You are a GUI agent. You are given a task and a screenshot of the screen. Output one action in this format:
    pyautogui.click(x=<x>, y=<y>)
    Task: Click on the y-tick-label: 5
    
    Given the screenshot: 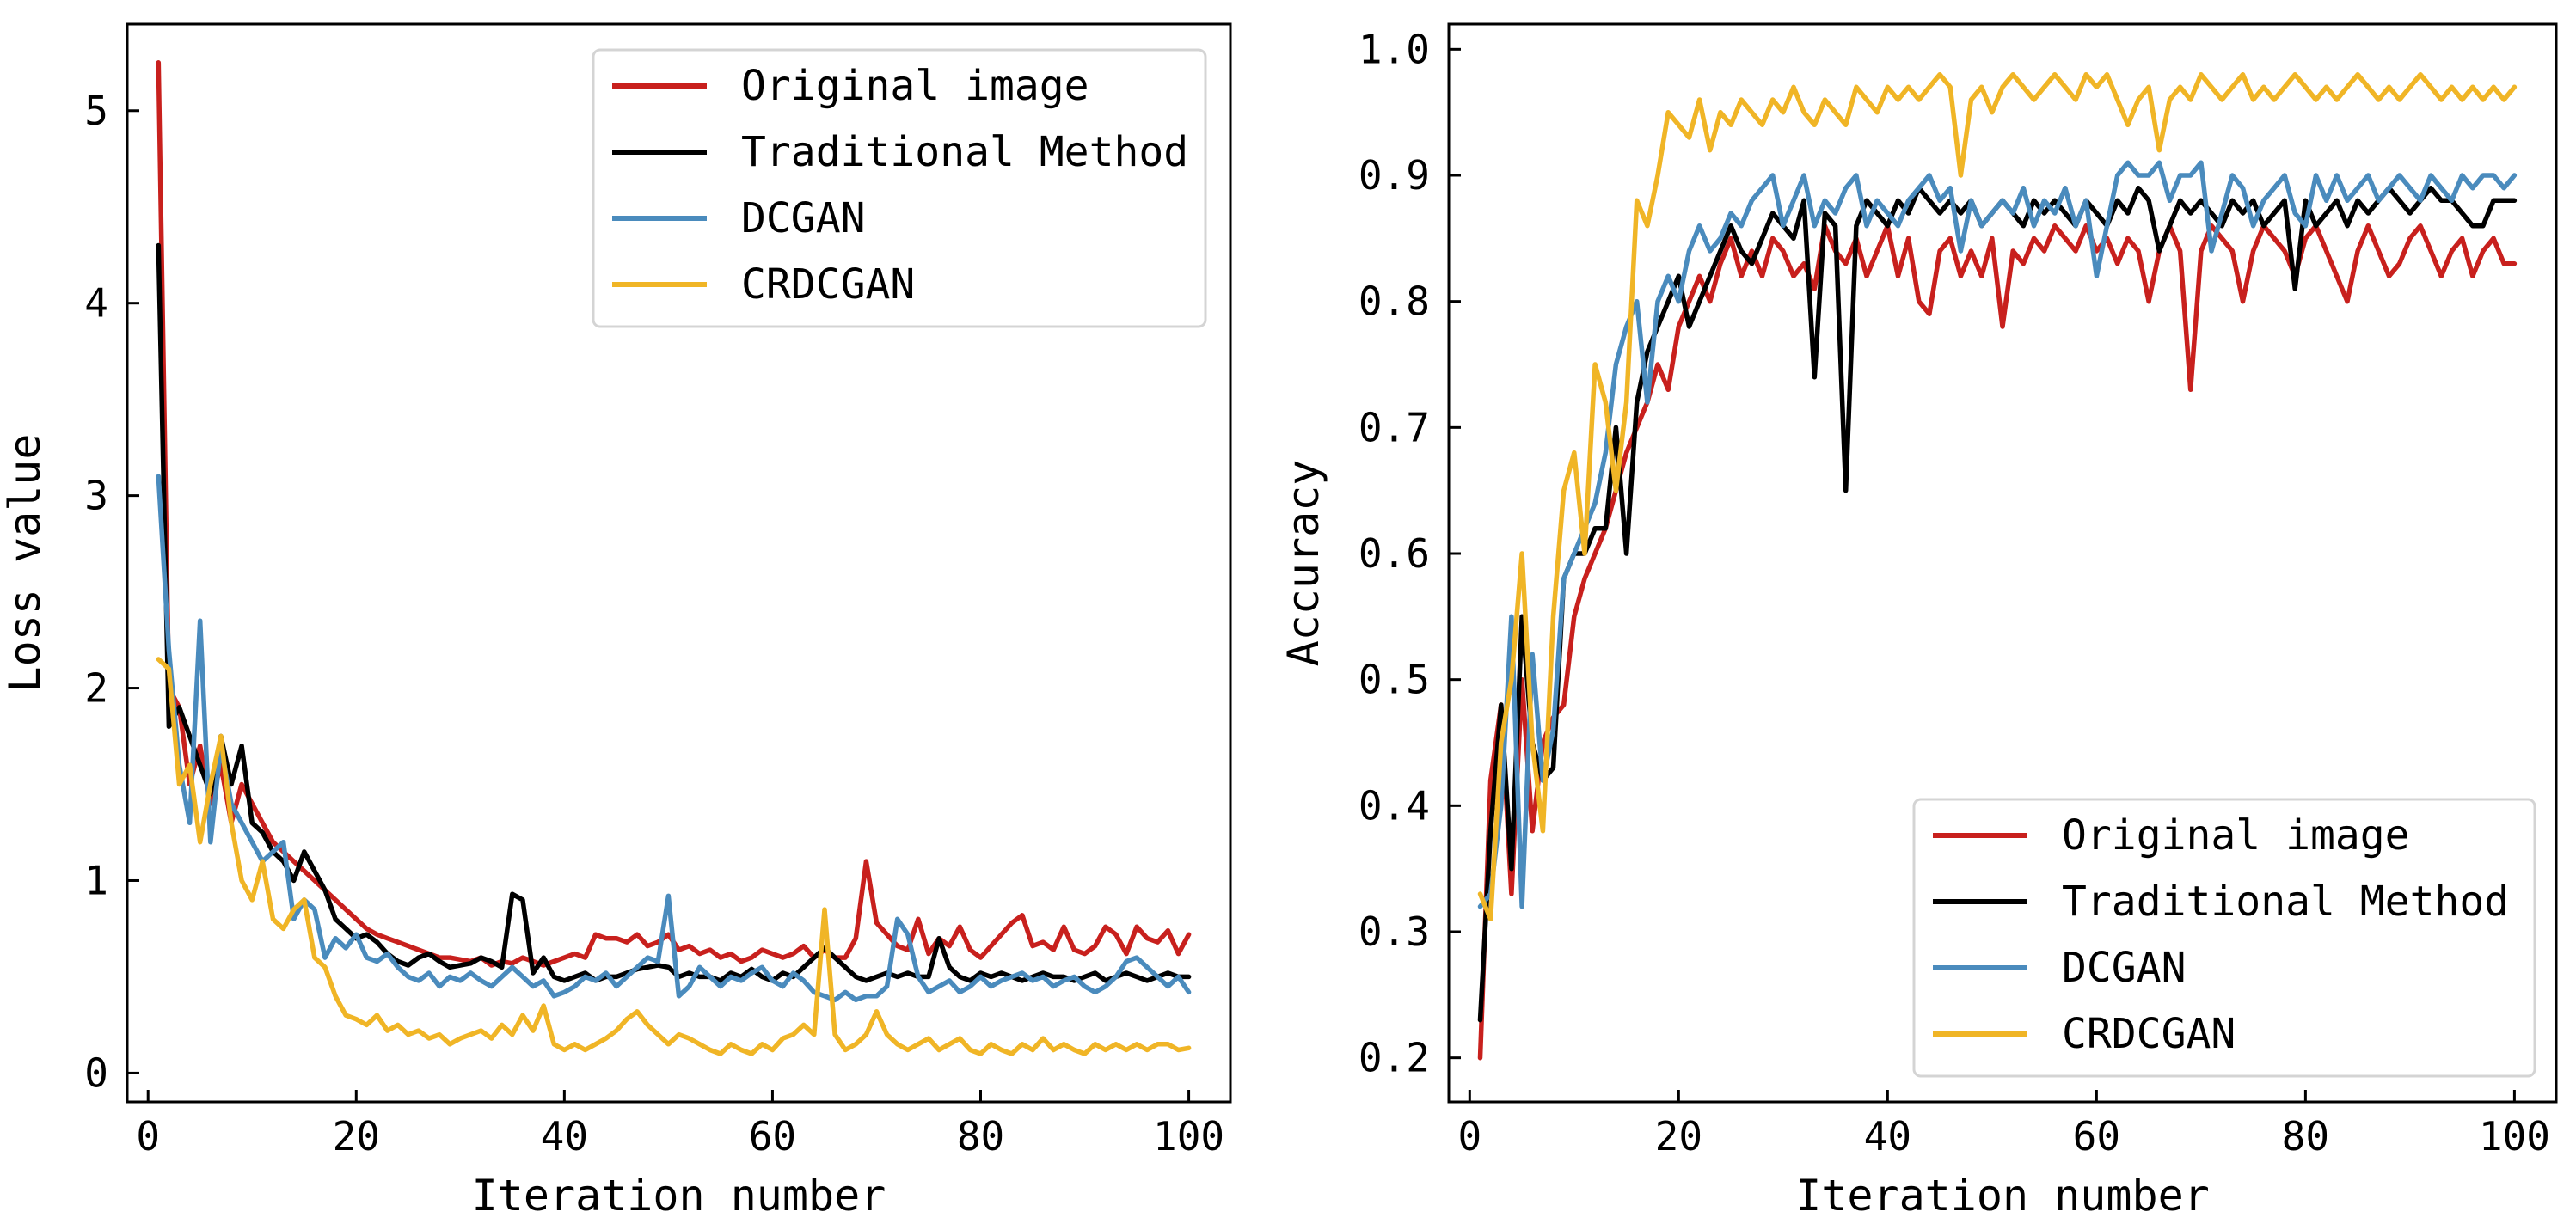 What is the action you would take?
    pyautogui.click(x=96, y=111)
    